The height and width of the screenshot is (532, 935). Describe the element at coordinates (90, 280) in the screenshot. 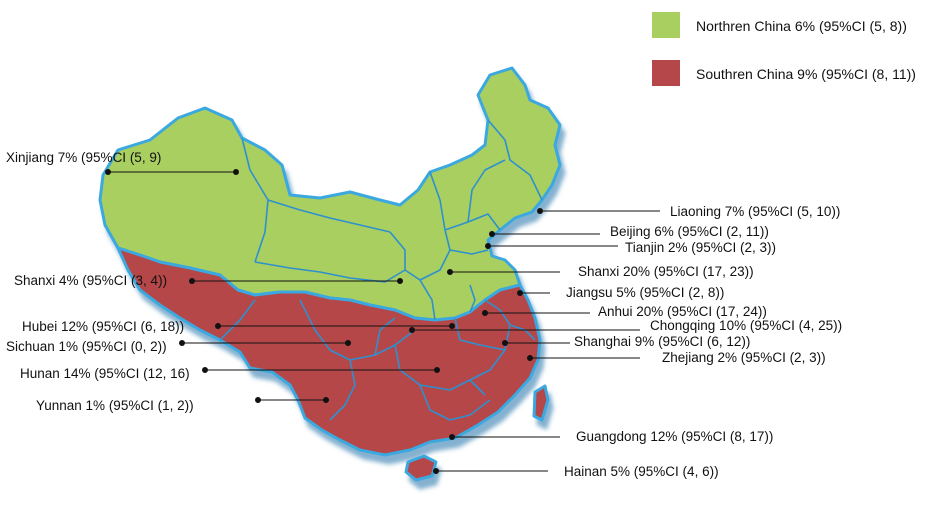

I see `label-shanxi4: Shanxi 4% (95%CI (3, 4))` at that location.